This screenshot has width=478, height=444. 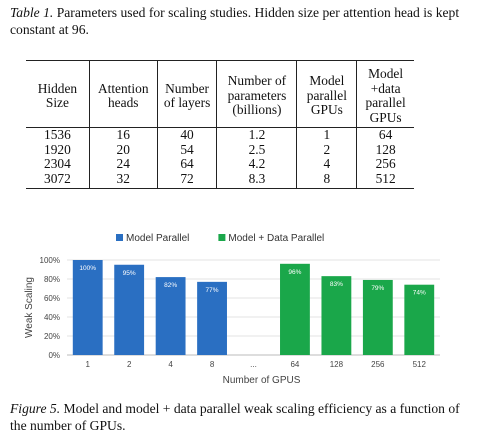 I want to click on table-cell: 1920, so click(x=57, y=149).